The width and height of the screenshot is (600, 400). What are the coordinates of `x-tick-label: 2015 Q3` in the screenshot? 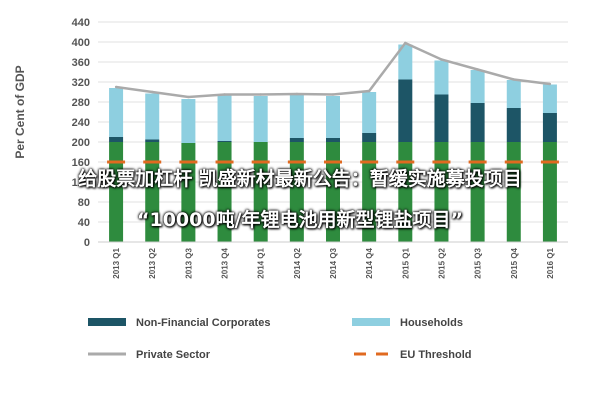 It's located at (478, 262).